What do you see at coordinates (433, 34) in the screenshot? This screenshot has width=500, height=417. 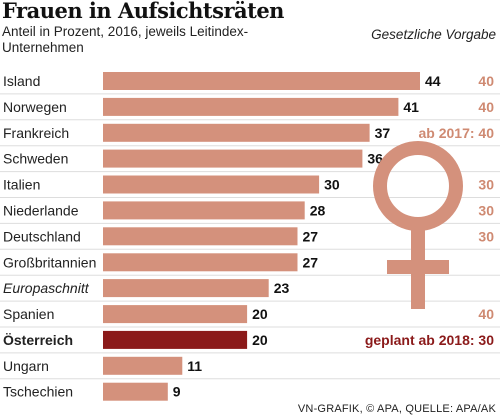 I see `legal-requirement-heading: Gesetzliche Vorgabe` at bounding box center [433, 34].